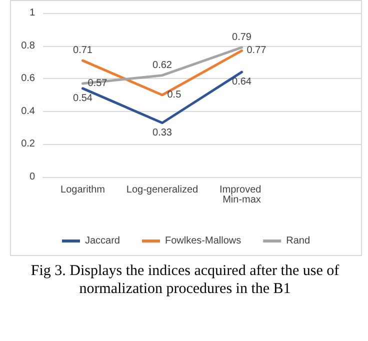  Describe the element at coordinates (98, 84) in the screenshot. I see `data-label: 0.57` at that location.